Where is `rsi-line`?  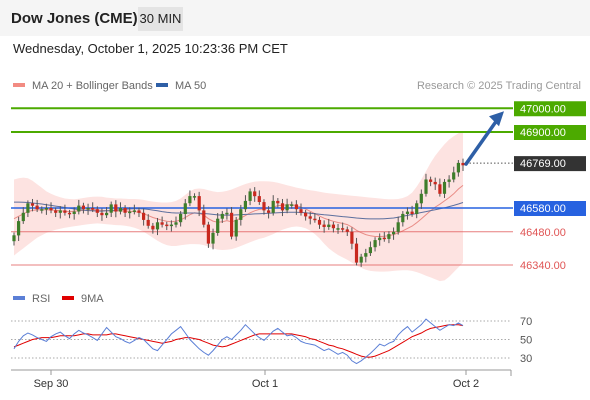
rsi-line is located at coordinates (238, 341).